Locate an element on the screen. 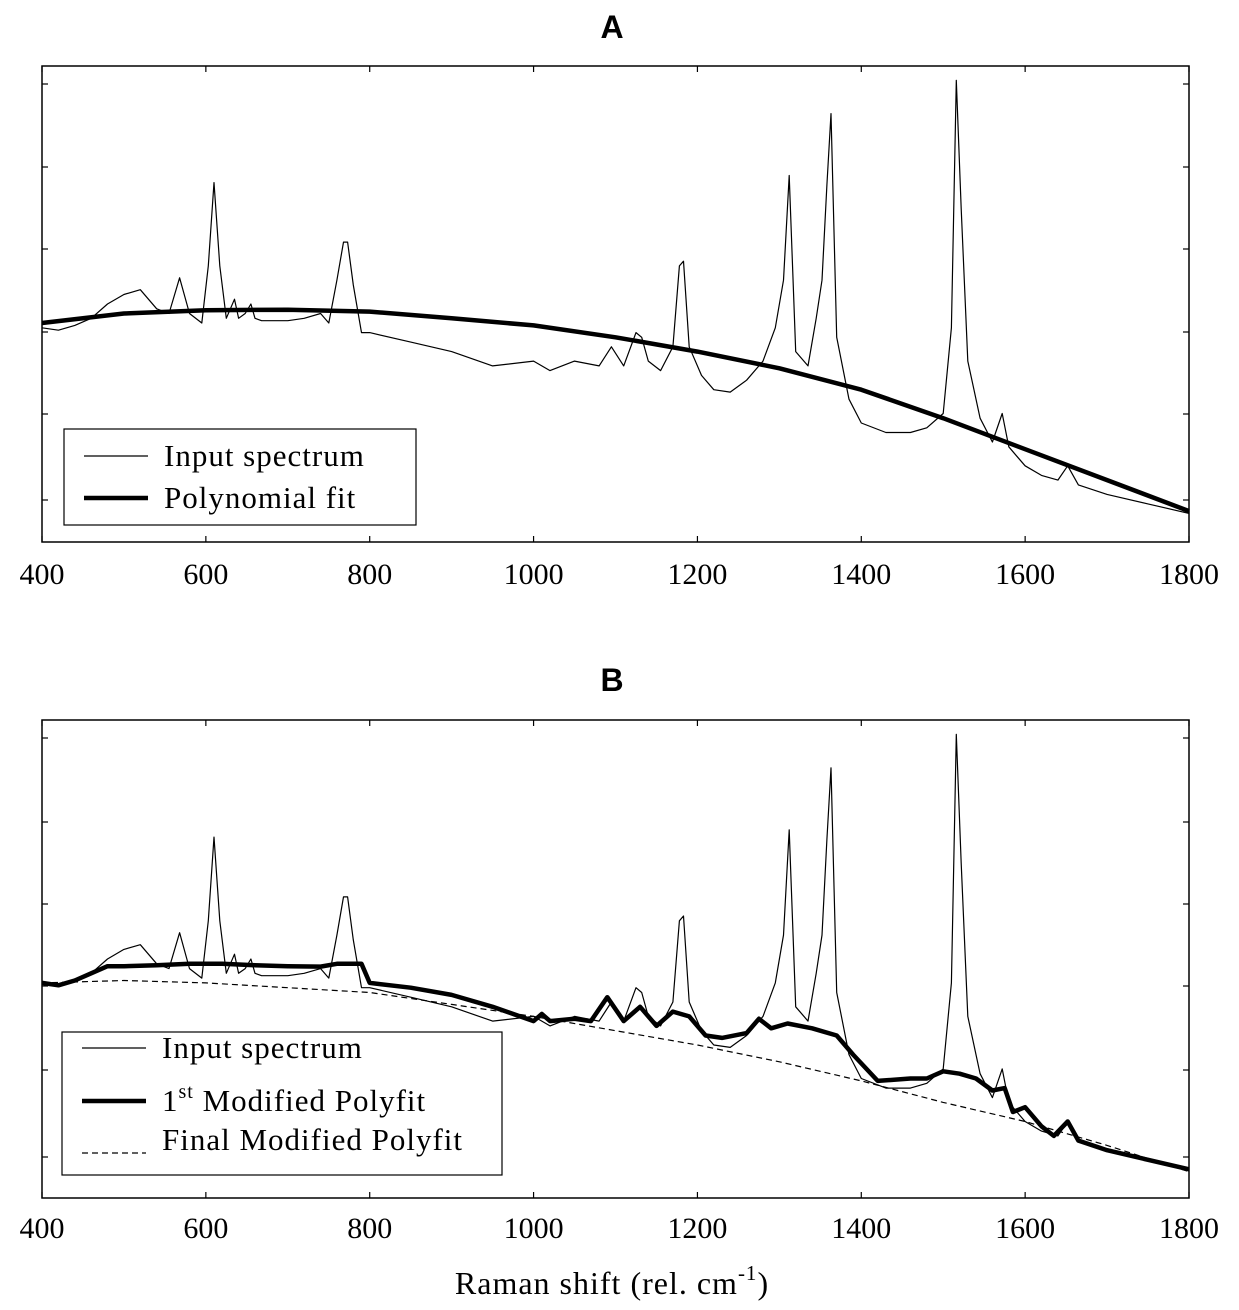 The width and height of the screenshot is (1239, 1310). panel-a-title: A is located at coordinates (611, 27).